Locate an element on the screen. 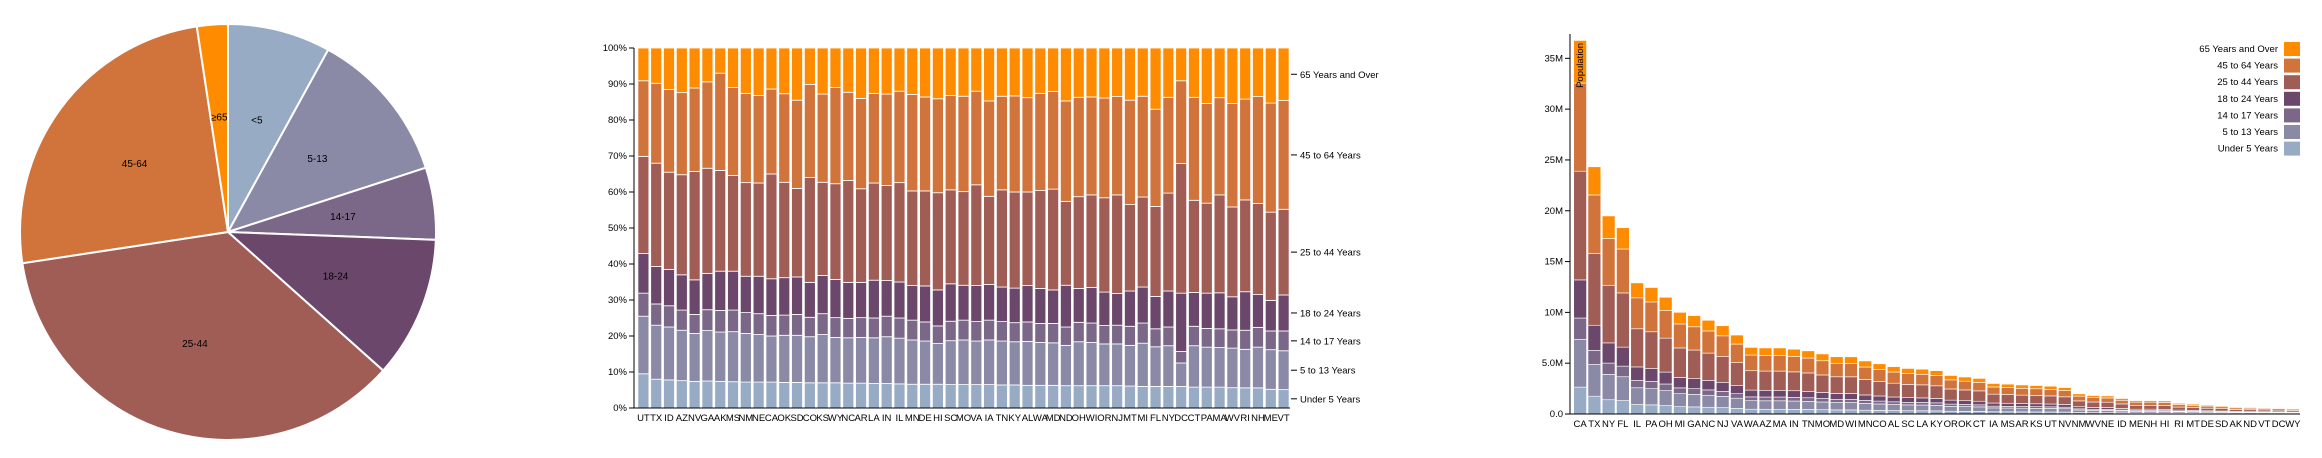  norm-x-tick-label: WV is located at coordinates (1233, 418).